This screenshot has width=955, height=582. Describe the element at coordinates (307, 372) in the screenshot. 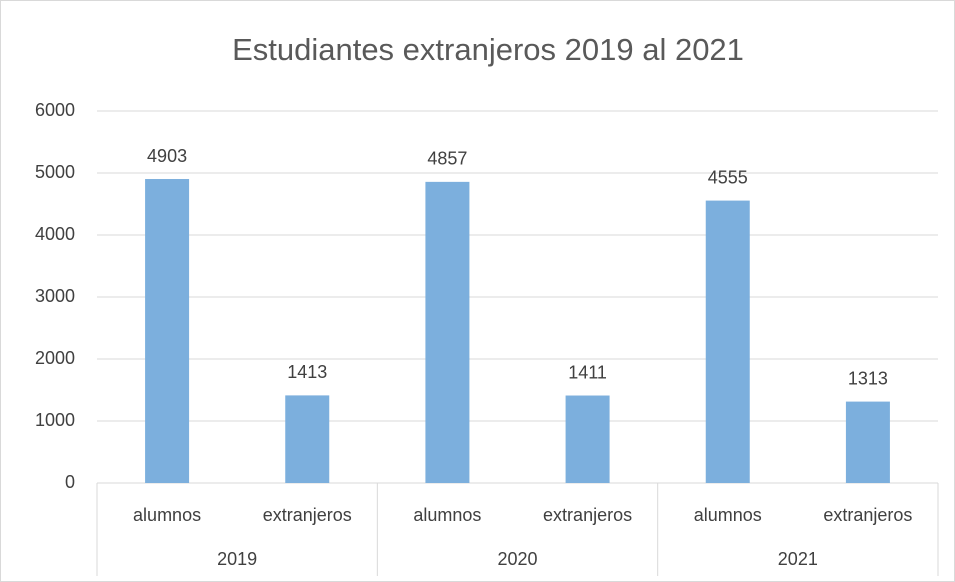

I see `data-label: 1413` at that location.